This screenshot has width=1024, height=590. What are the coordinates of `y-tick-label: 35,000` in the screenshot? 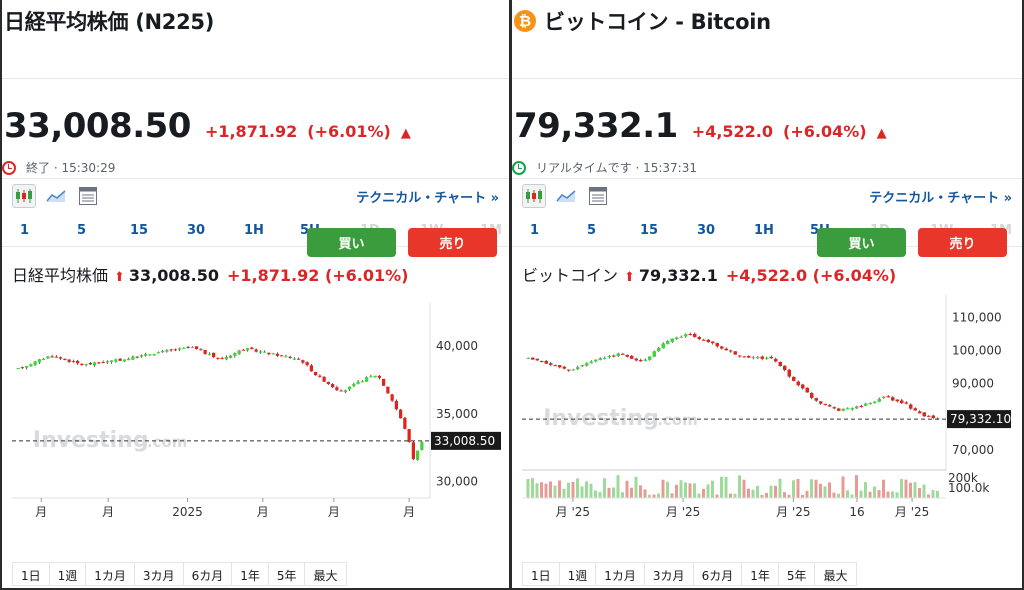 It's located at (457, 414).